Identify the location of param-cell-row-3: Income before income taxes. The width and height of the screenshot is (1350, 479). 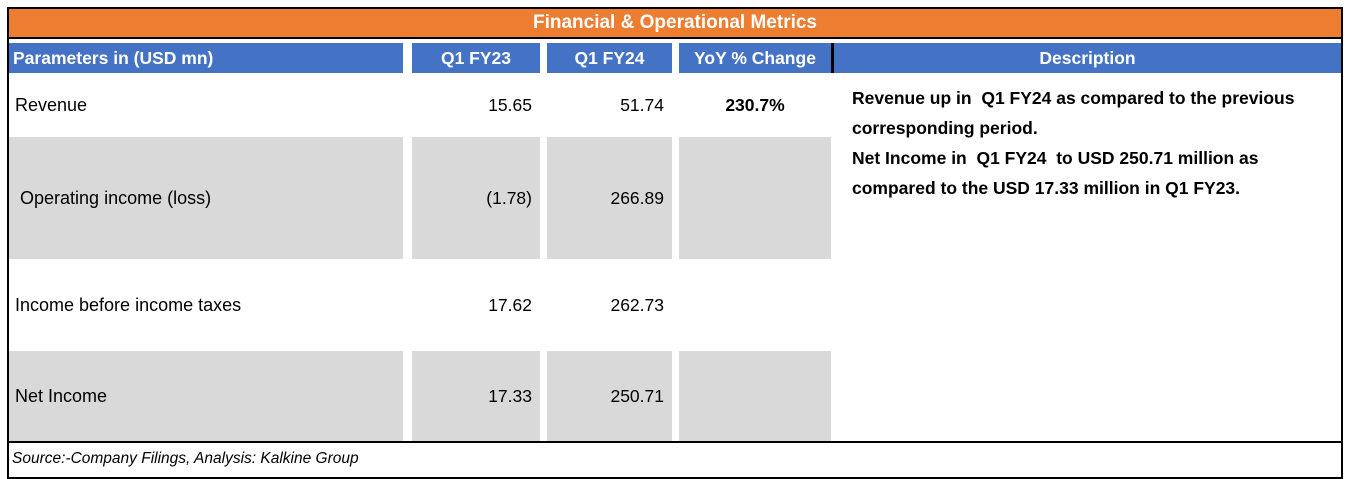
(128, 304).